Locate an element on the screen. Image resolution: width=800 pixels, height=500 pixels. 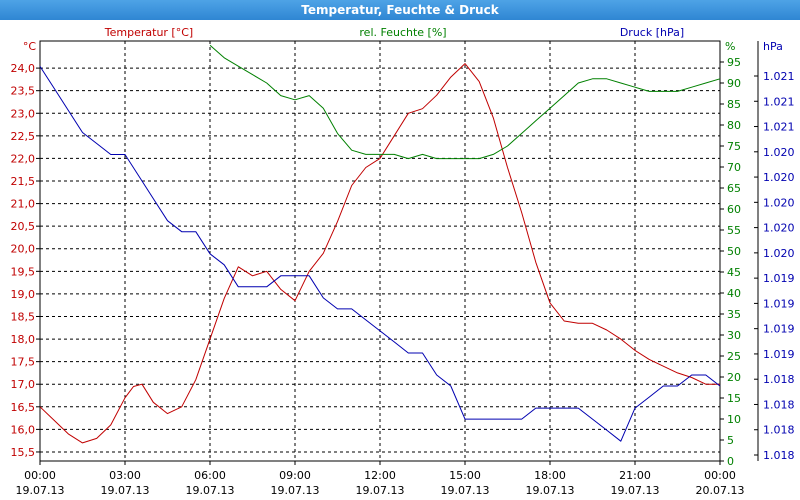
date-tick-label: 20.07.13 is located at coordinates (720, 490).